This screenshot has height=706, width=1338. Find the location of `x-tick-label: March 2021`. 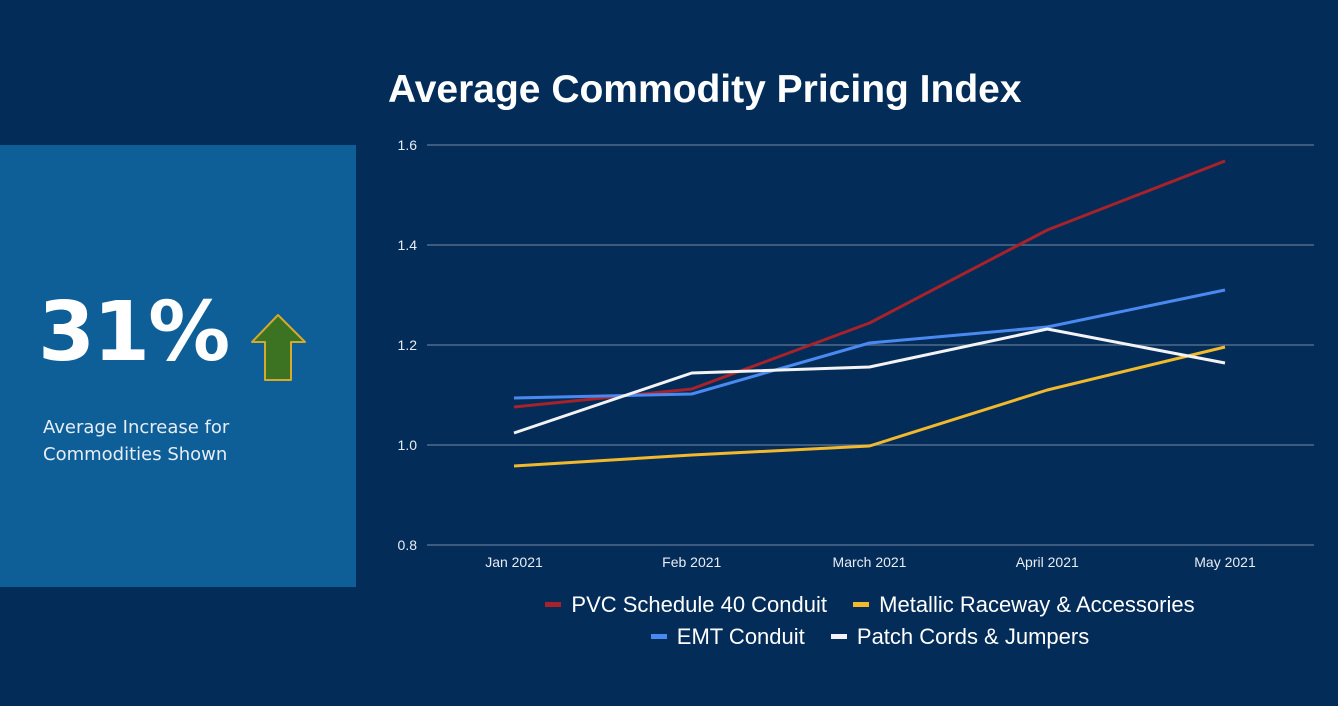

x-tick-label: March 2021 is located at coordinates (870, 562).